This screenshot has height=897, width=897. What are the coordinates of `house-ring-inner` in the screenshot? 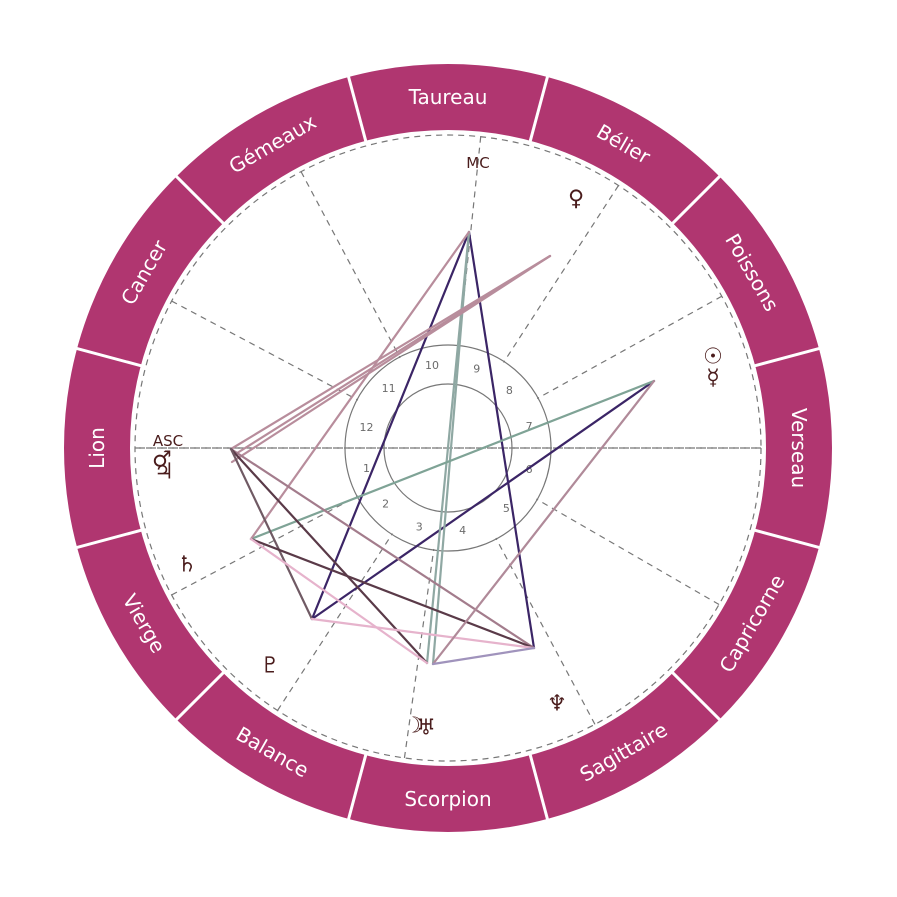 It's located at (448, 448).